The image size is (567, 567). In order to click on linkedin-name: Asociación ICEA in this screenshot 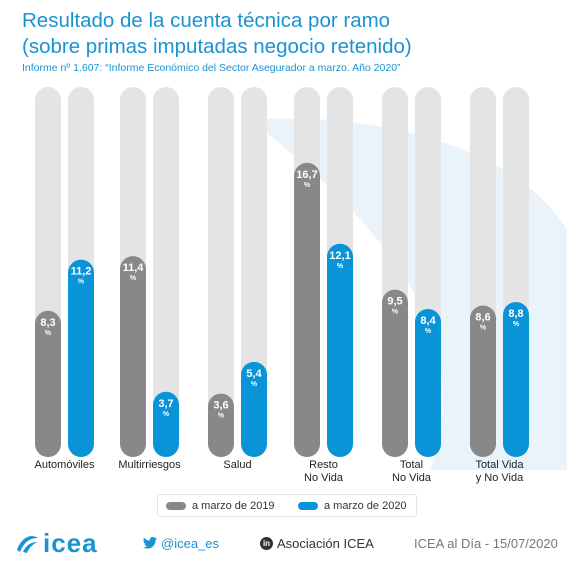, I will do `click(325, 543)`.